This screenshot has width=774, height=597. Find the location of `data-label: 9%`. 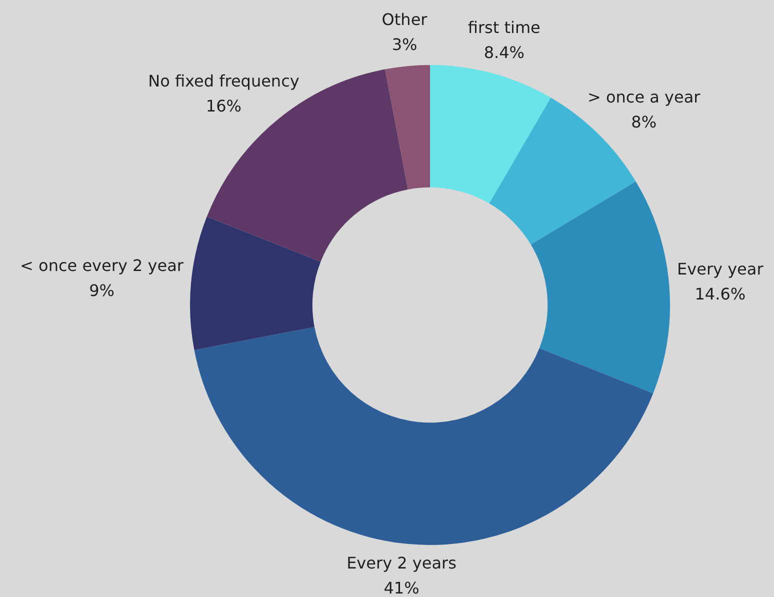

data-label: 9% is located at coordinates (101, 290).